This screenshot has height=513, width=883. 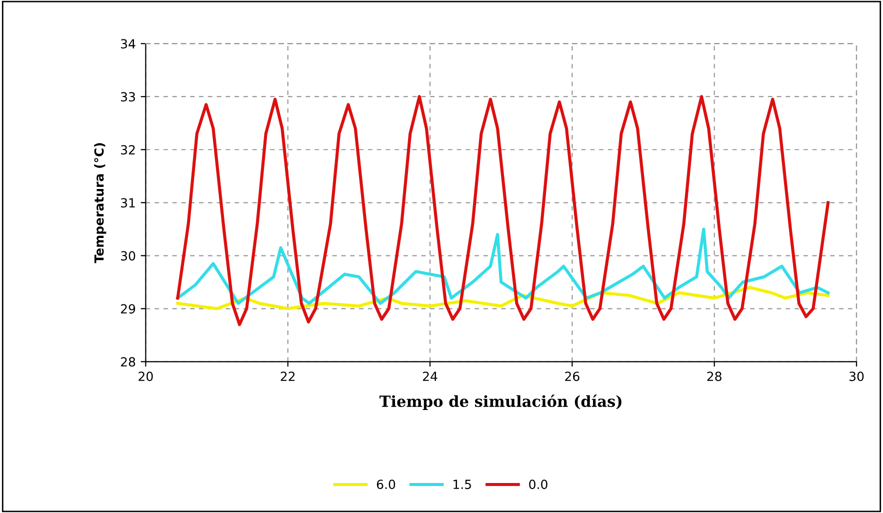 What do you see at coordinates (128, 97) in the screenshot?
I see `y-tick-label: 33` at bounding box center [128, 97].